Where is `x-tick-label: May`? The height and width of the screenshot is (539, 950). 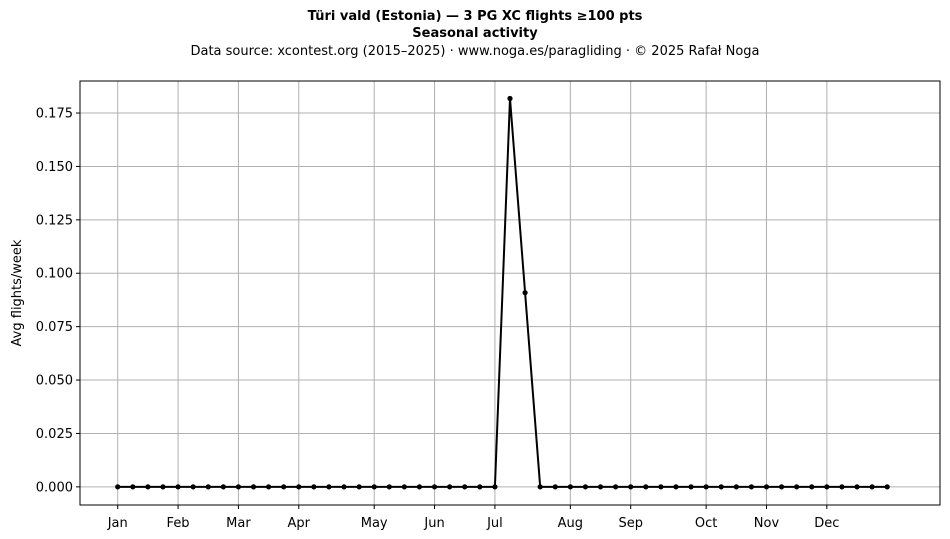
x-tick-label: May is located at coordinates (374, 523).